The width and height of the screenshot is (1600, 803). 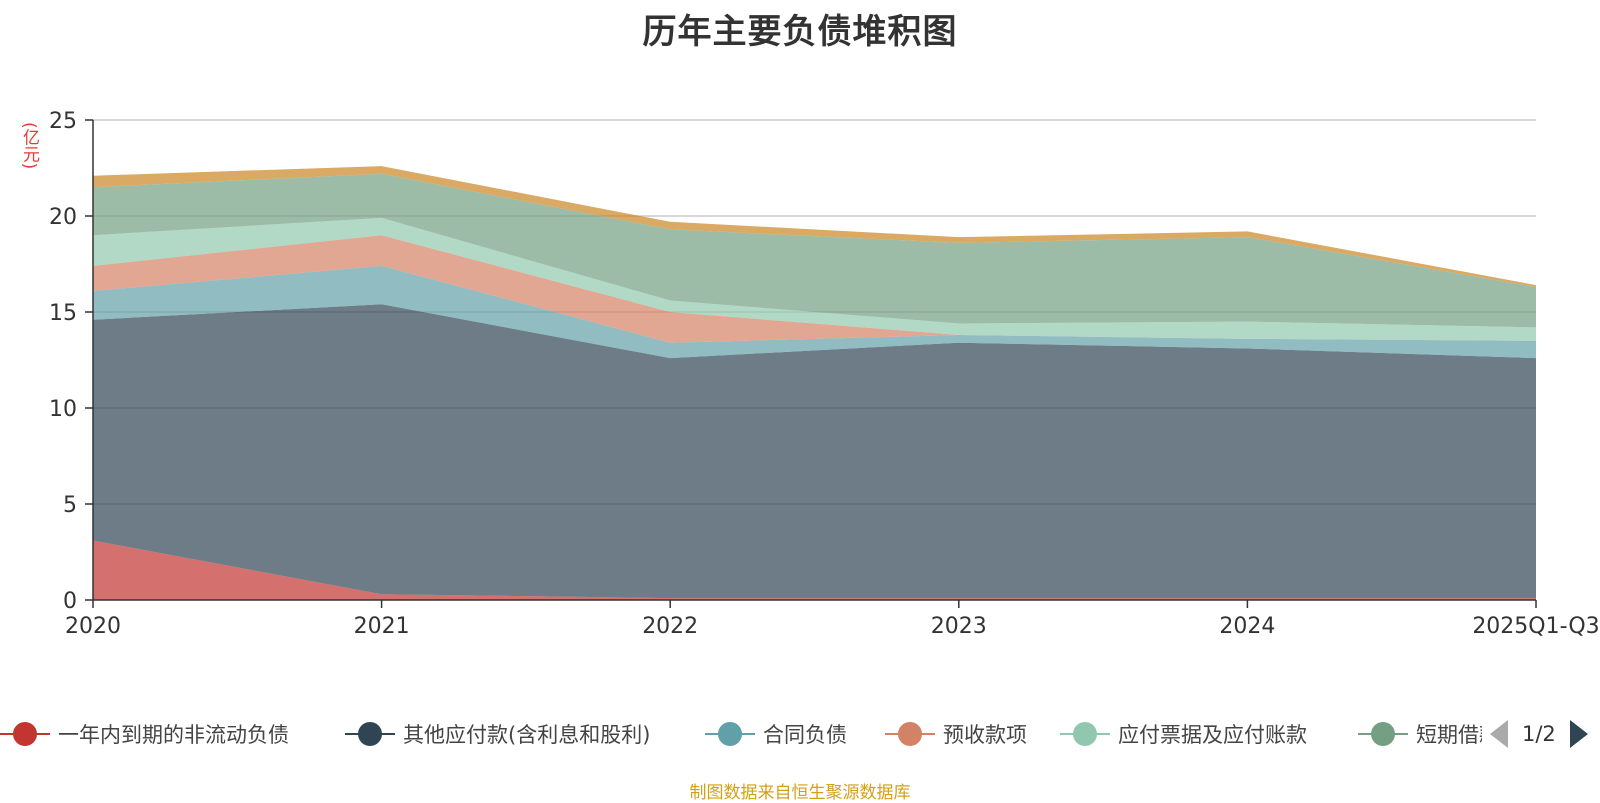 I want to click on y-tick-label: 15, so click(x=63, y=313).